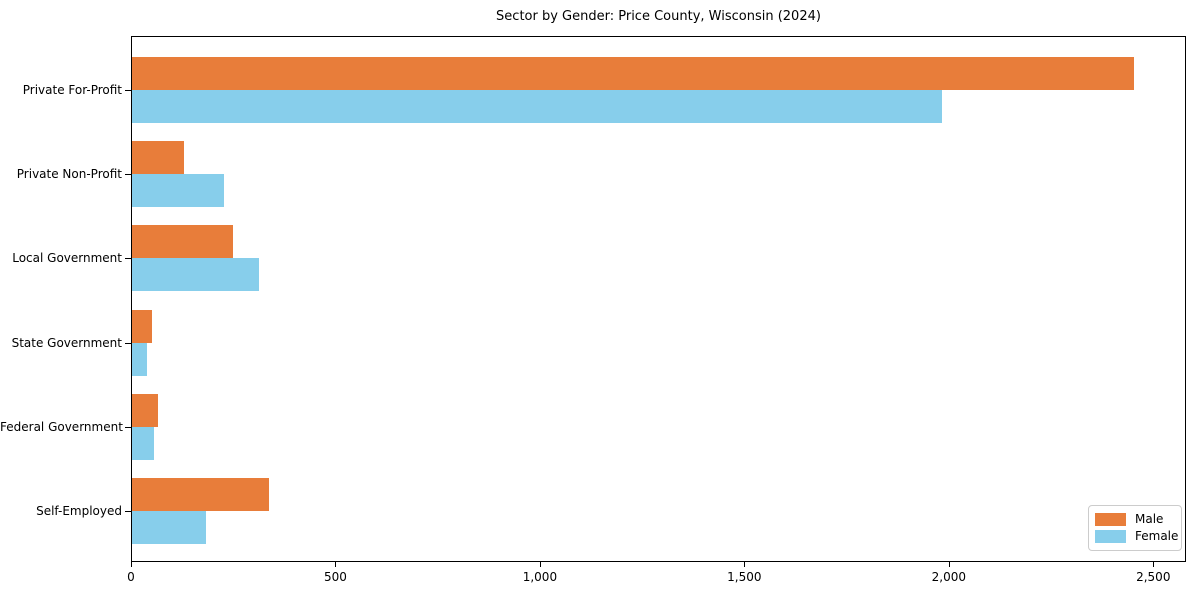 Image resolution: width=1200 pixels, height=600 pixels. What do you see at coordinates (1110, 536) in the screenshot?
I see `legend-swatch-female` at bounding box center [1110, 536].